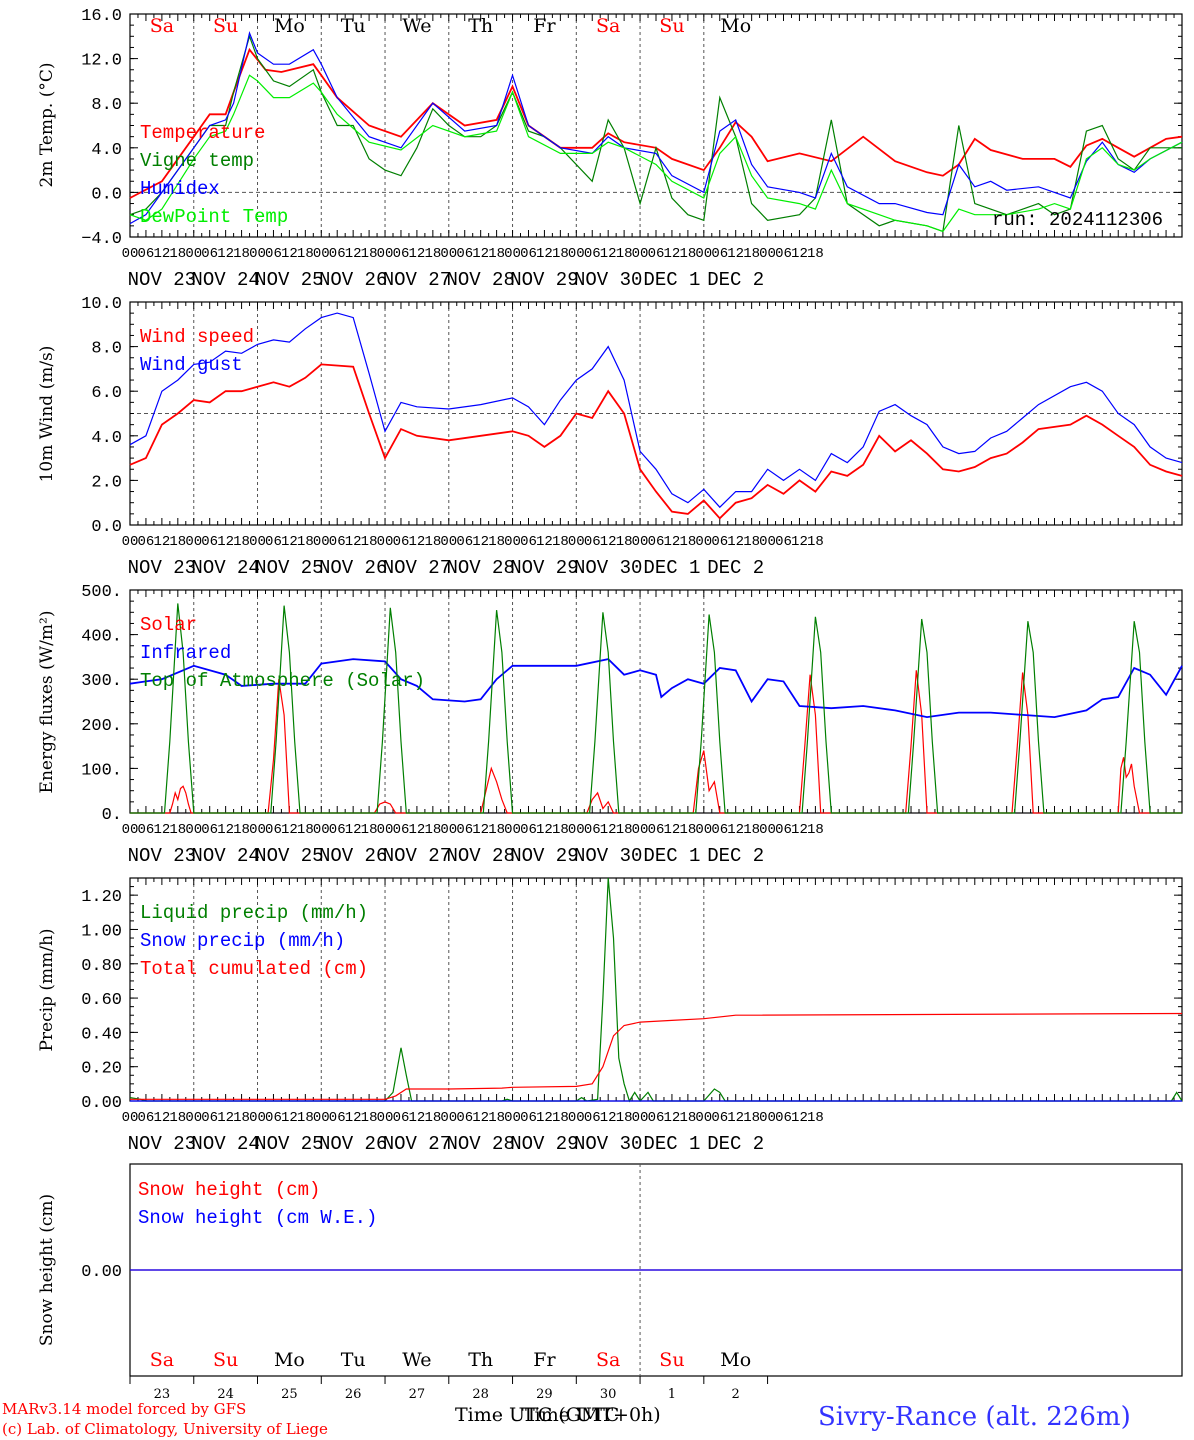  Describe the element at coordinates (124, 1409) in the screenshot. I see `footer-credit-line1: MARv3.14 model forced by GFS` at that location.